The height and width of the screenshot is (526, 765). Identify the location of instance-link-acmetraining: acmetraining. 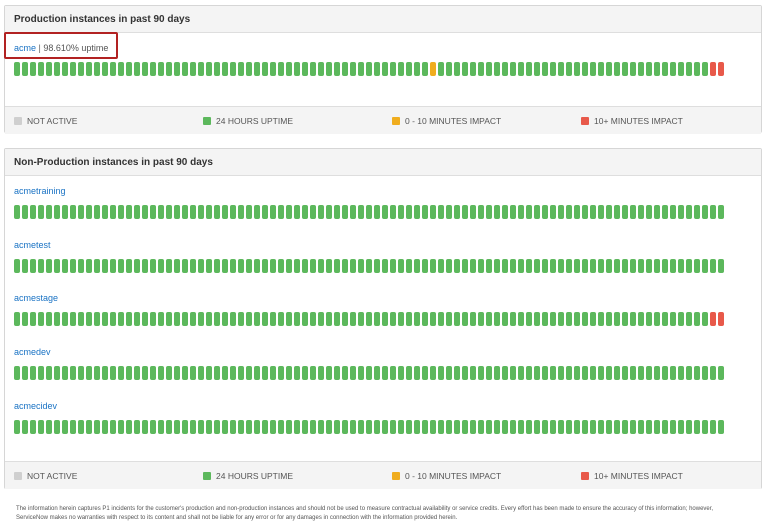
(40, 191).